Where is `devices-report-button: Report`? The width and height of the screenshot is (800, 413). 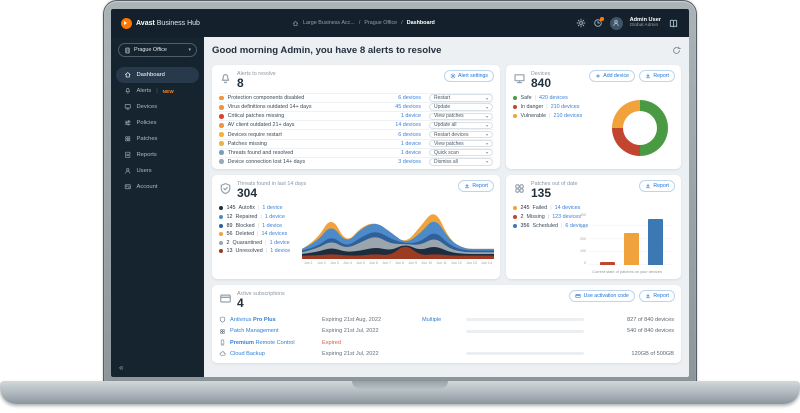 devices-report-button: Report is located at coordinates (656, 76).